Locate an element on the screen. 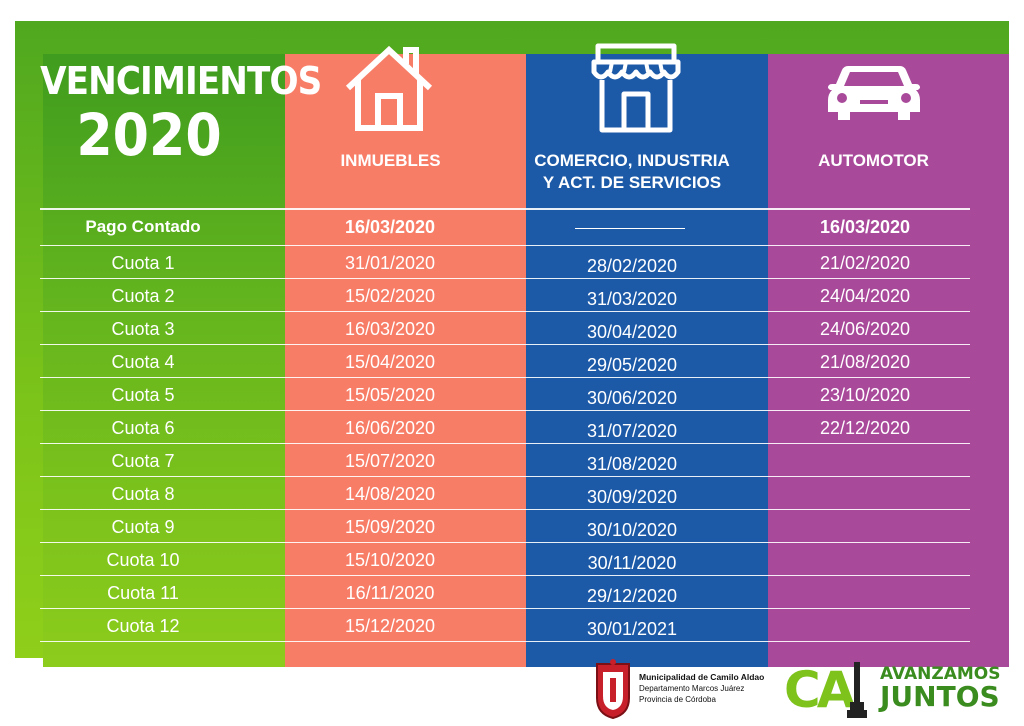  row-label: Cuota 6 is located at coordinates (143, 428).